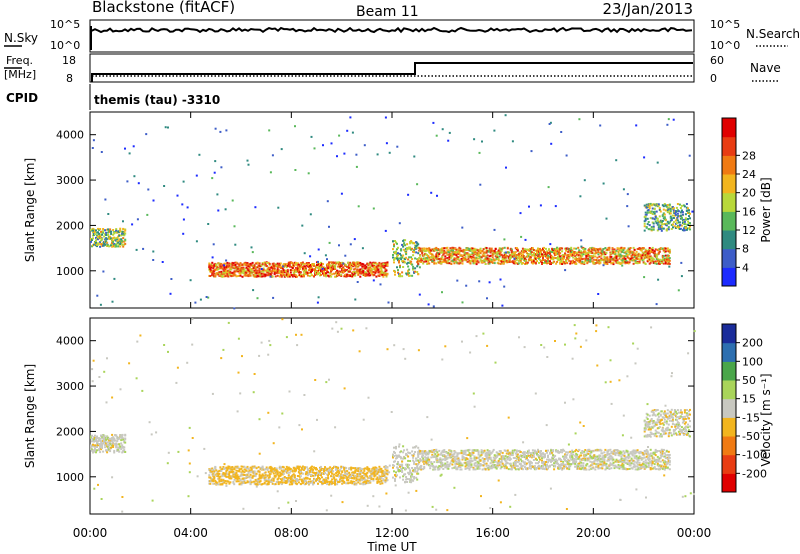 The height and width of the screenshot is (554, 800). What do you see at coordinates (749, 193) in the screenshot?
I see `colorbar-tick-label: 20` at bounding box center [749, 193].